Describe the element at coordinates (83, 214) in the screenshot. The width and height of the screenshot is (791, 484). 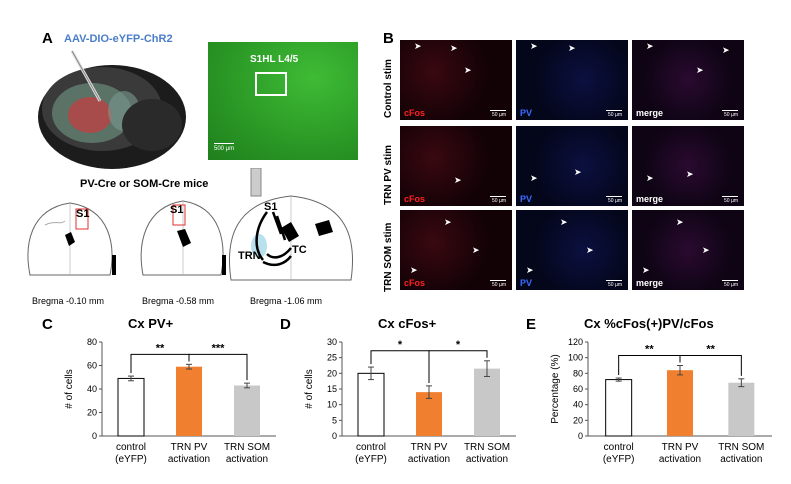
I see `section-1-s1-label: S1` at that location.